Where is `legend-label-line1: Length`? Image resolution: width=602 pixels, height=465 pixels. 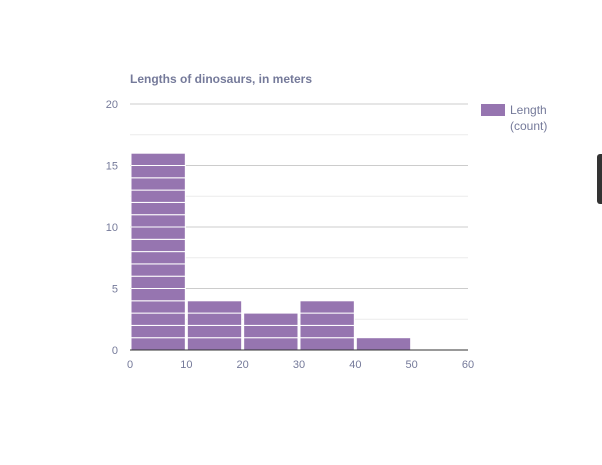 legend-label-line1: Length is located at coordinates (528, 110).